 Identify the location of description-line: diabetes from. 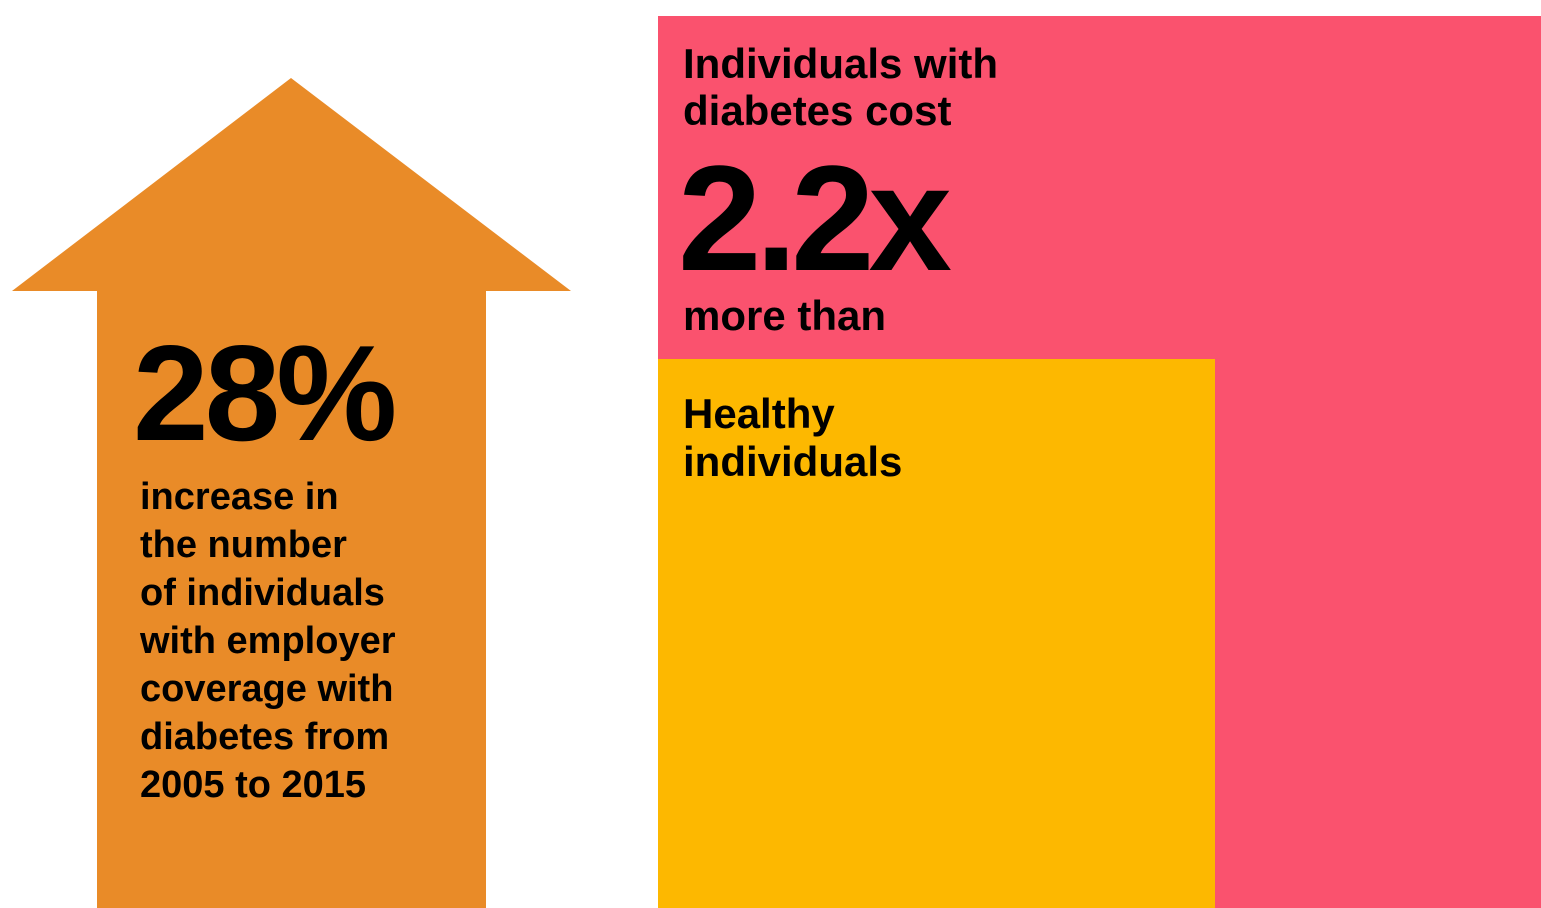
(264, 737).